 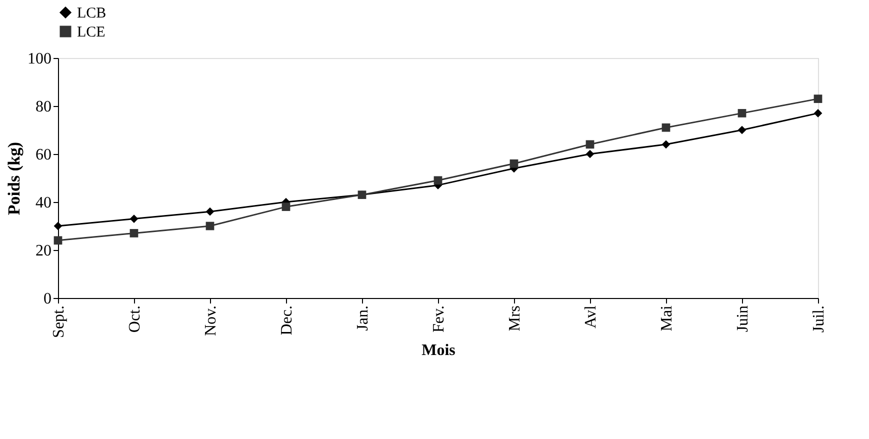 What do you see at coordinates (44, 251) in the screenshot?
I see `y-tick-label: 20` at bounding box center [44, 251].